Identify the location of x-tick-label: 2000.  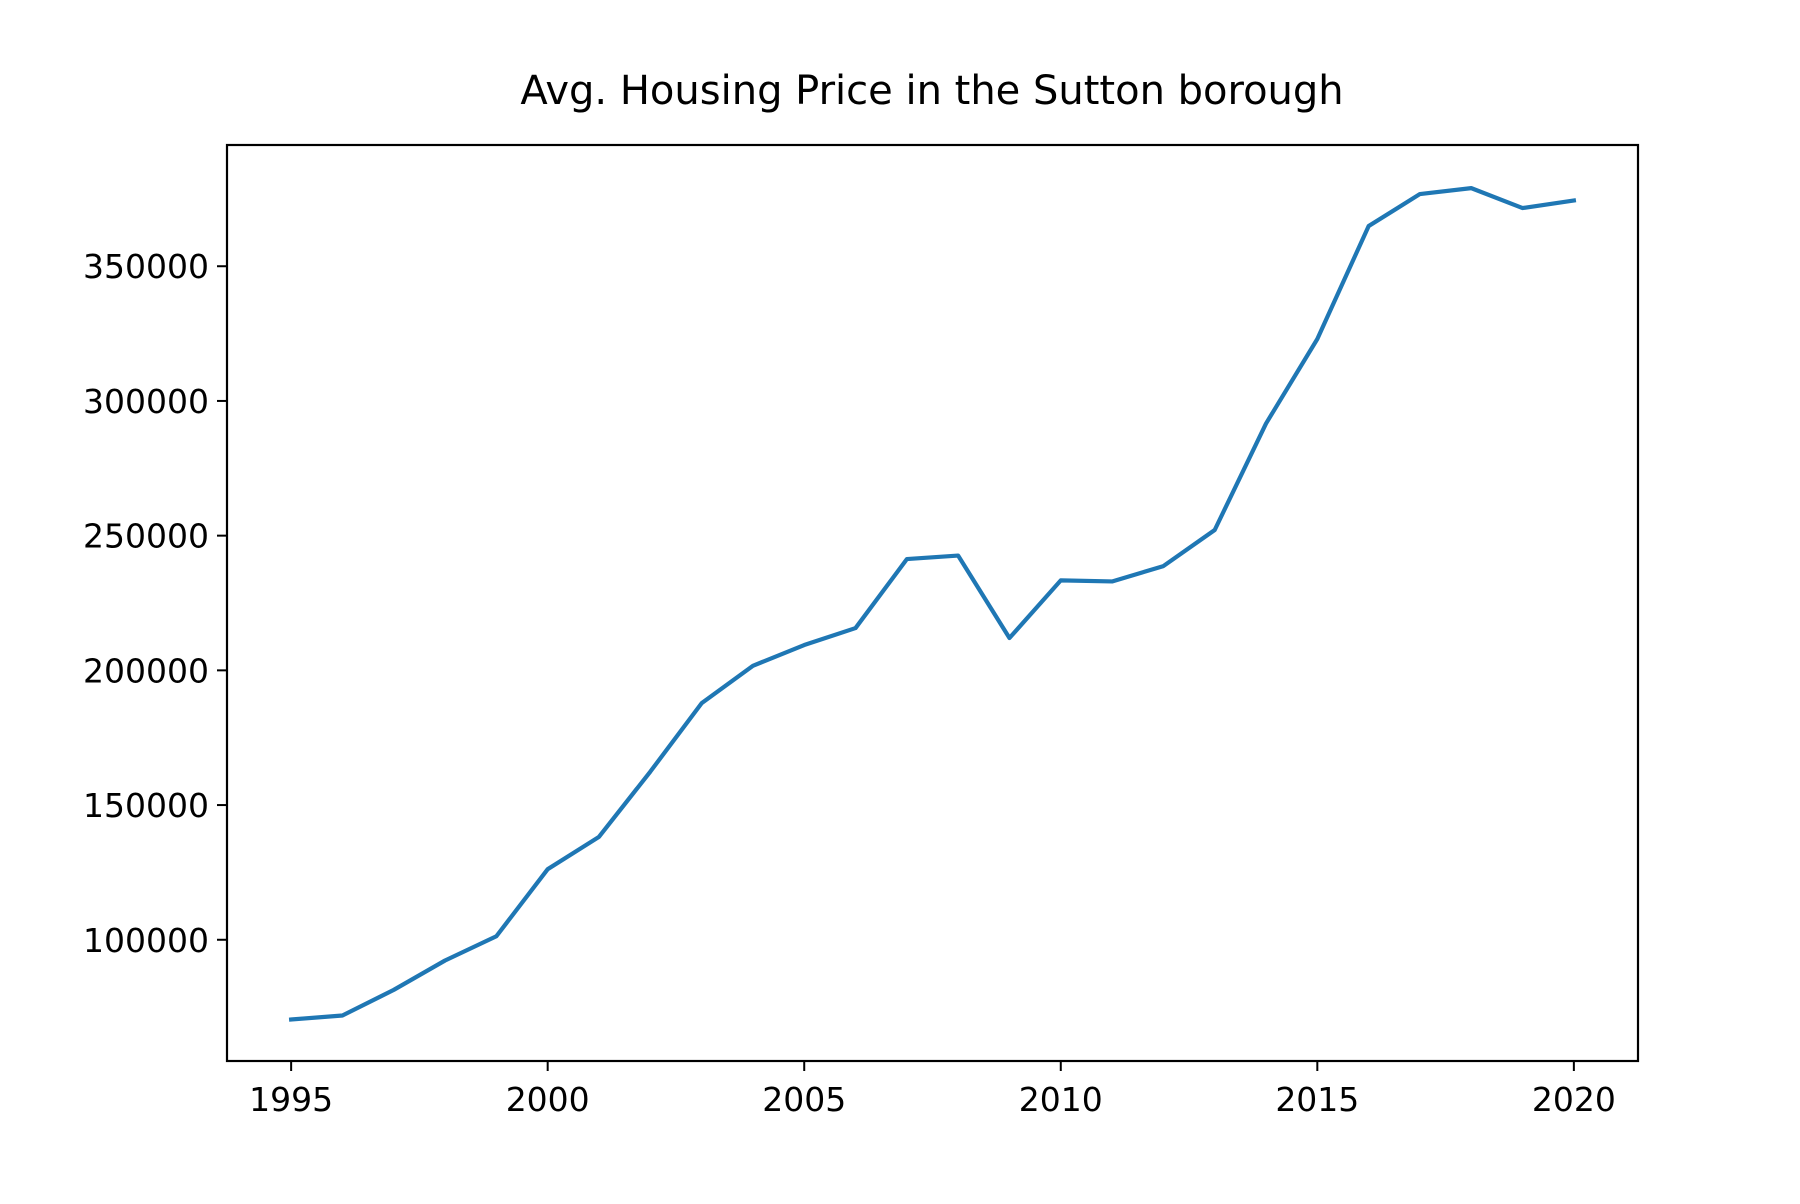
(548, 1099).